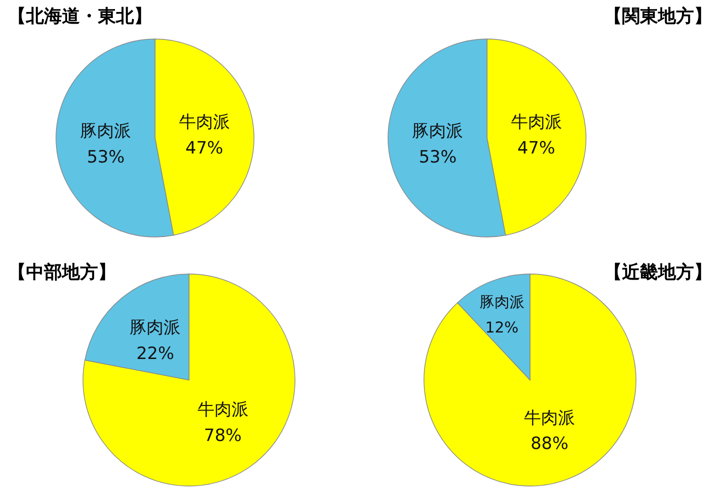 This screenshot has height=504, width=720. What do you see at coordinates (223, 436) in the screenshot?
I see `data-label: 78%` at bounding box center [223, 436].